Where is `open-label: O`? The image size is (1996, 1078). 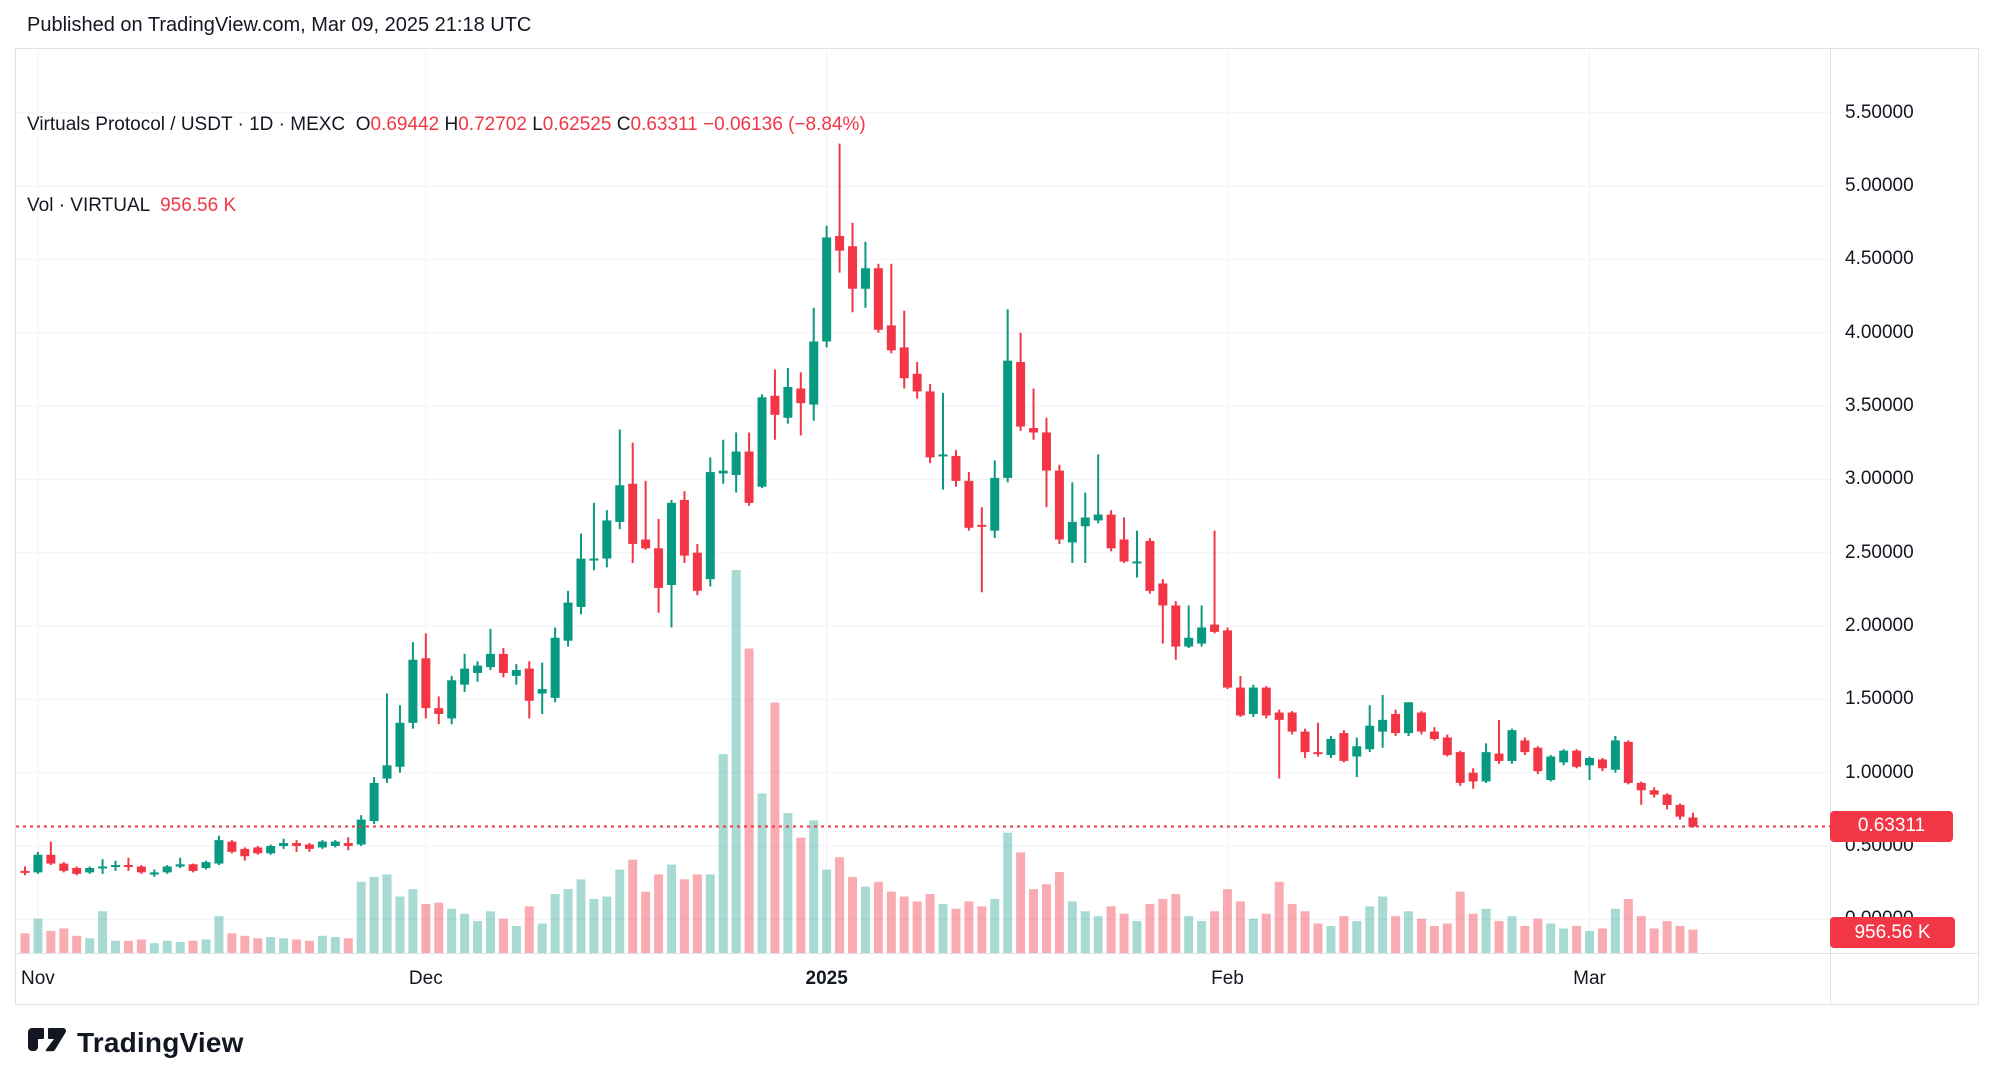
open-label: O is located at coordinates (363, 124).